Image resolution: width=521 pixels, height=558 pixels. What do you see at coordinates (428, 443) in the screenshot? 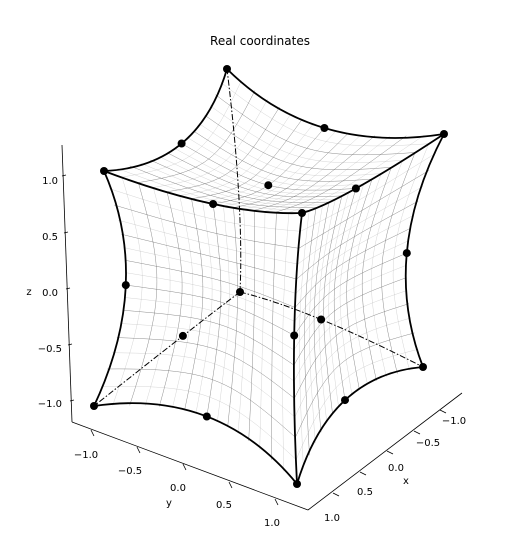
I see `x-tick-label: −0.5` at bounding box center [428, 443].